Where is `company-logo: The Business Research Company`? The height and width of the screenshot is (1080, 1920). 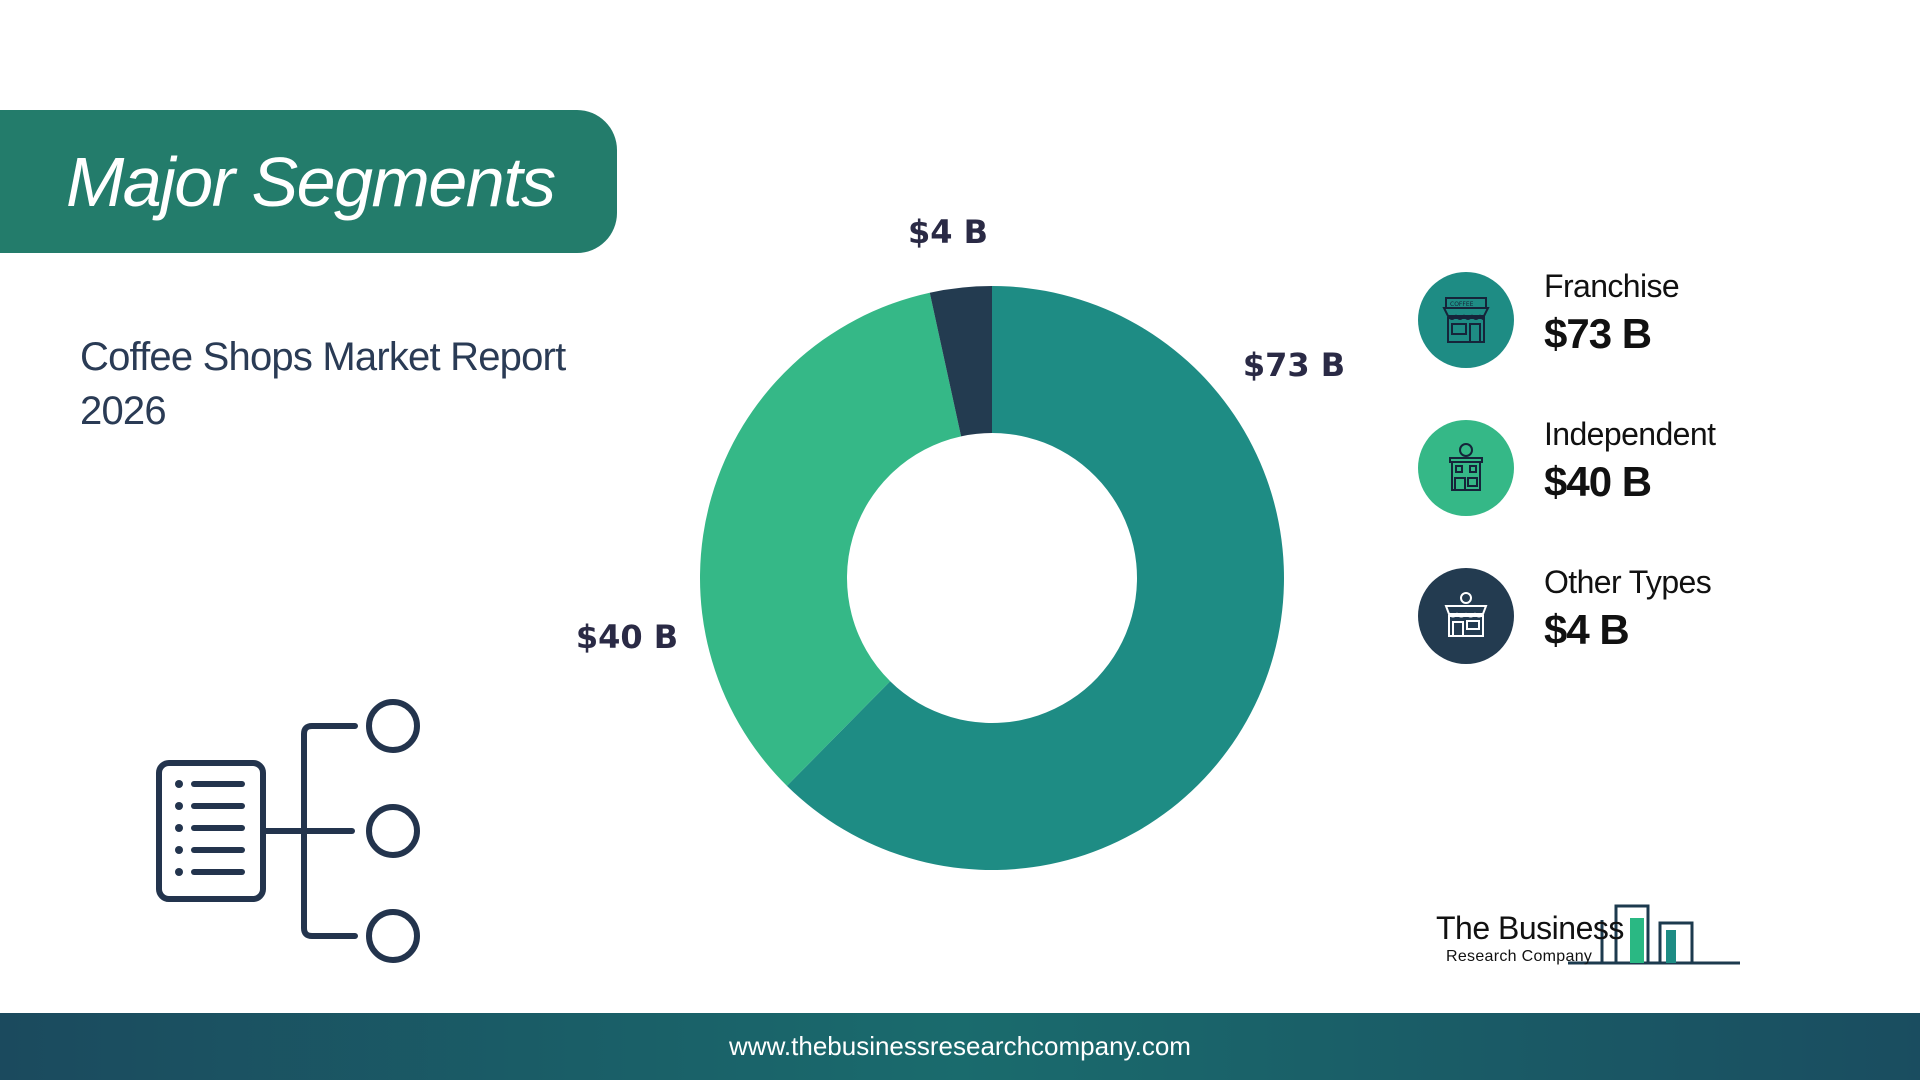 company-logo: The Business Research Company is located at coordinates (1585, 918).